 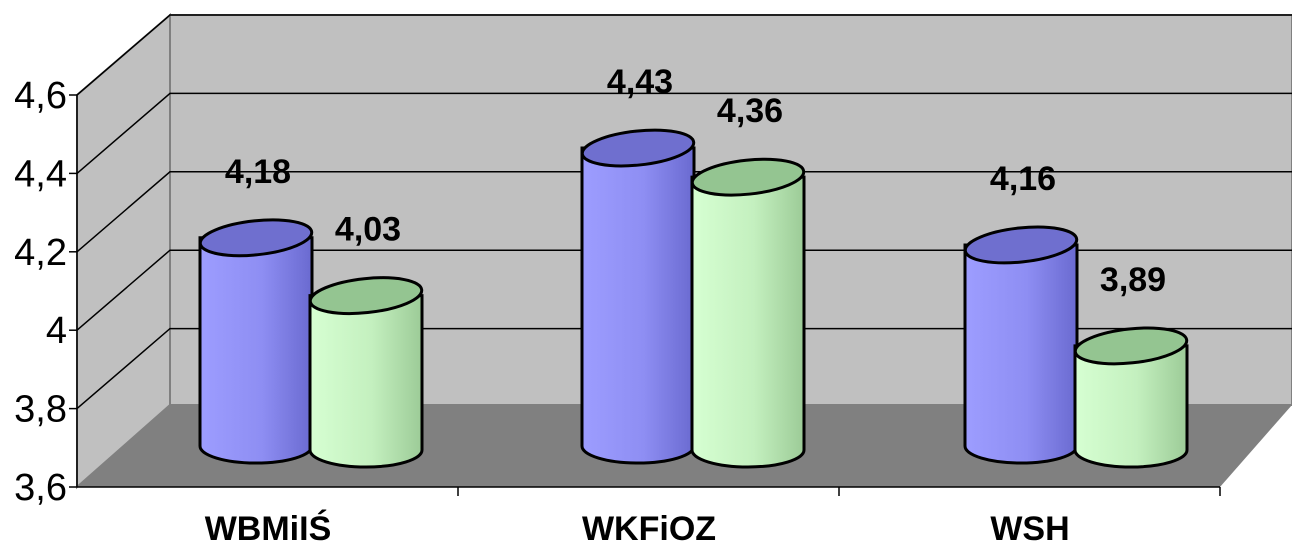 What do you see at coordinates (40, 174) in the screenshot?
I see `y-tick-label: 4,4` at bounding box center [40, 174].